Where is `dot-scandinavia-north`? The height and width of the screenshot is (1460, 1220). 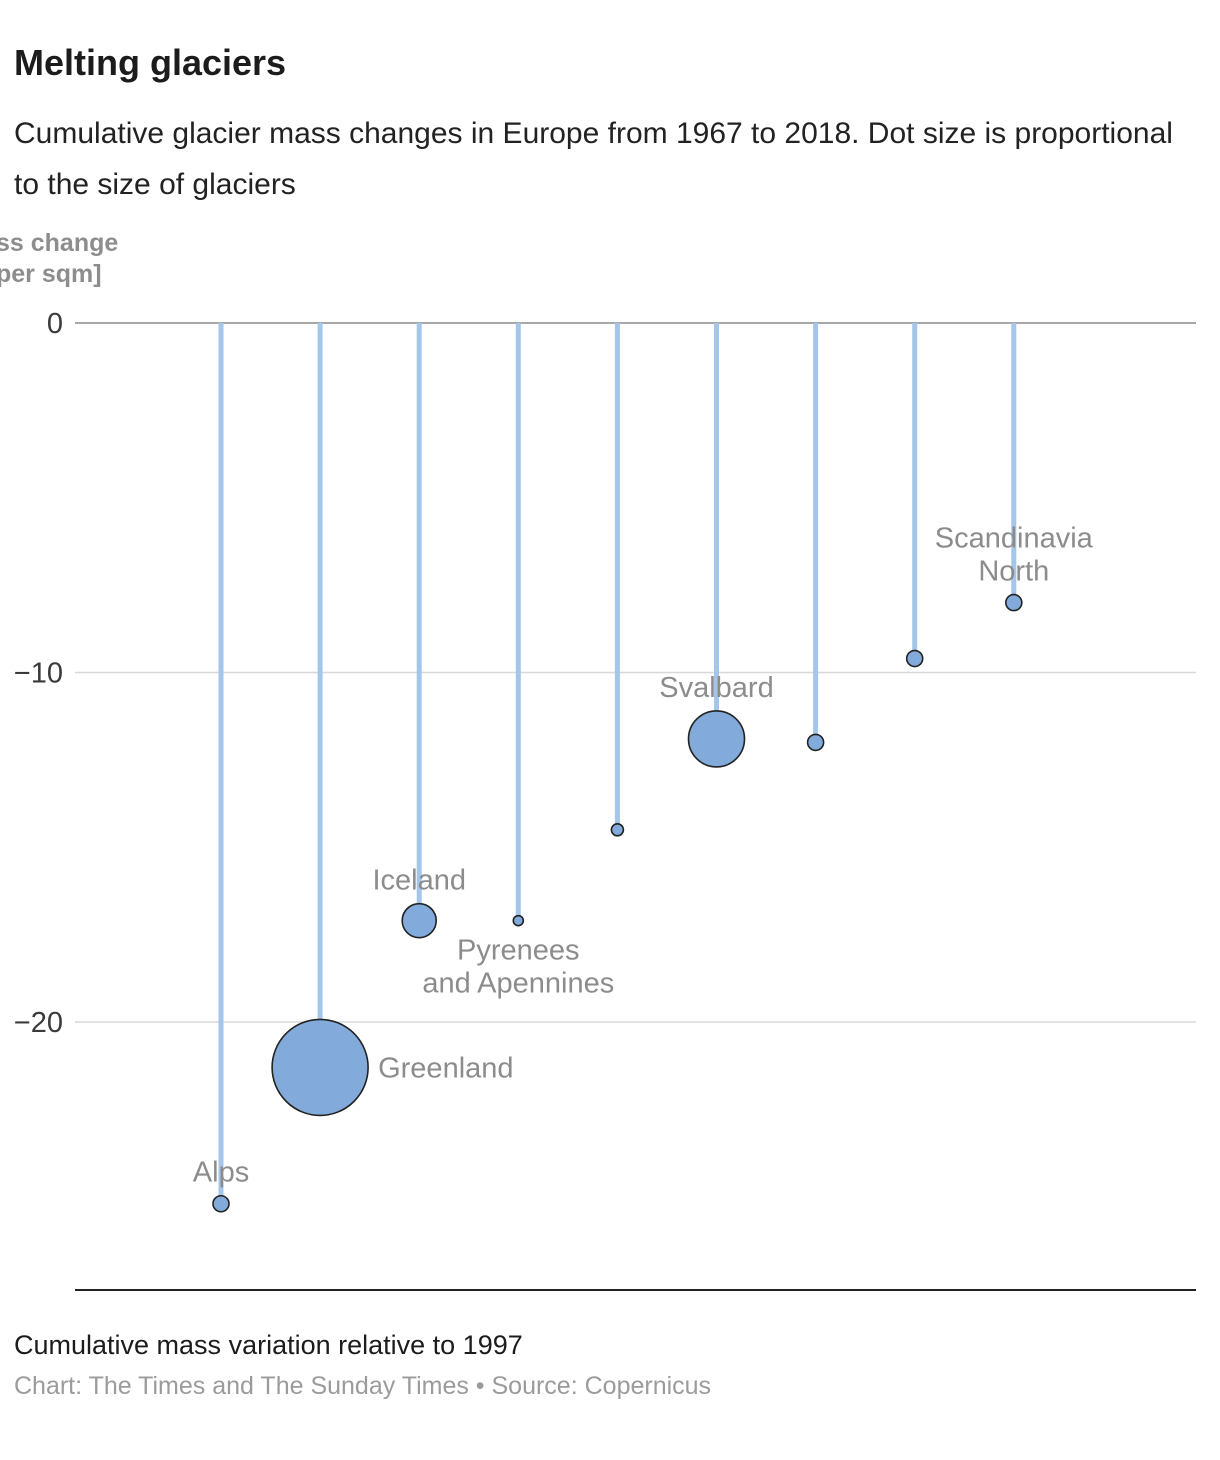 dot-scandinavia-north is located at coordinates (1013, 602).